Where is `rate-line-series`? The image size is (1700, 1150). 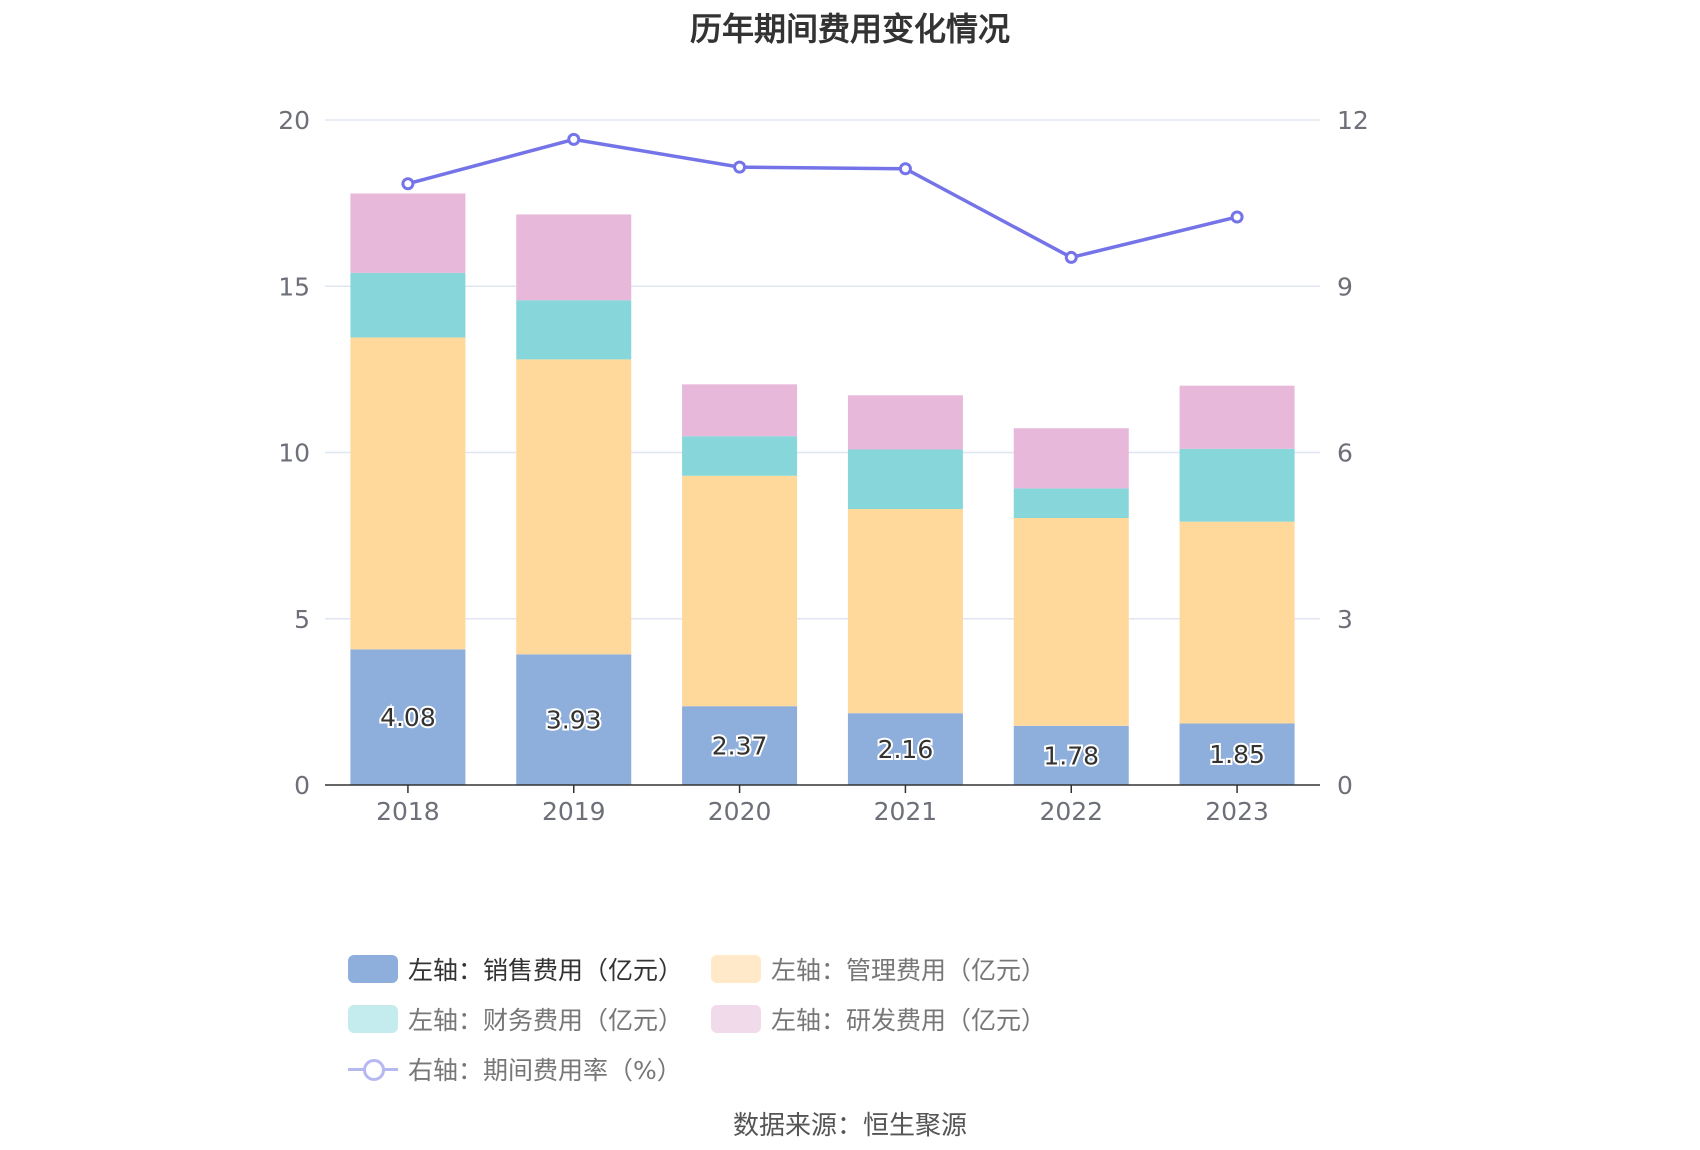
rate-line-series is located at coordinates (822, 198).